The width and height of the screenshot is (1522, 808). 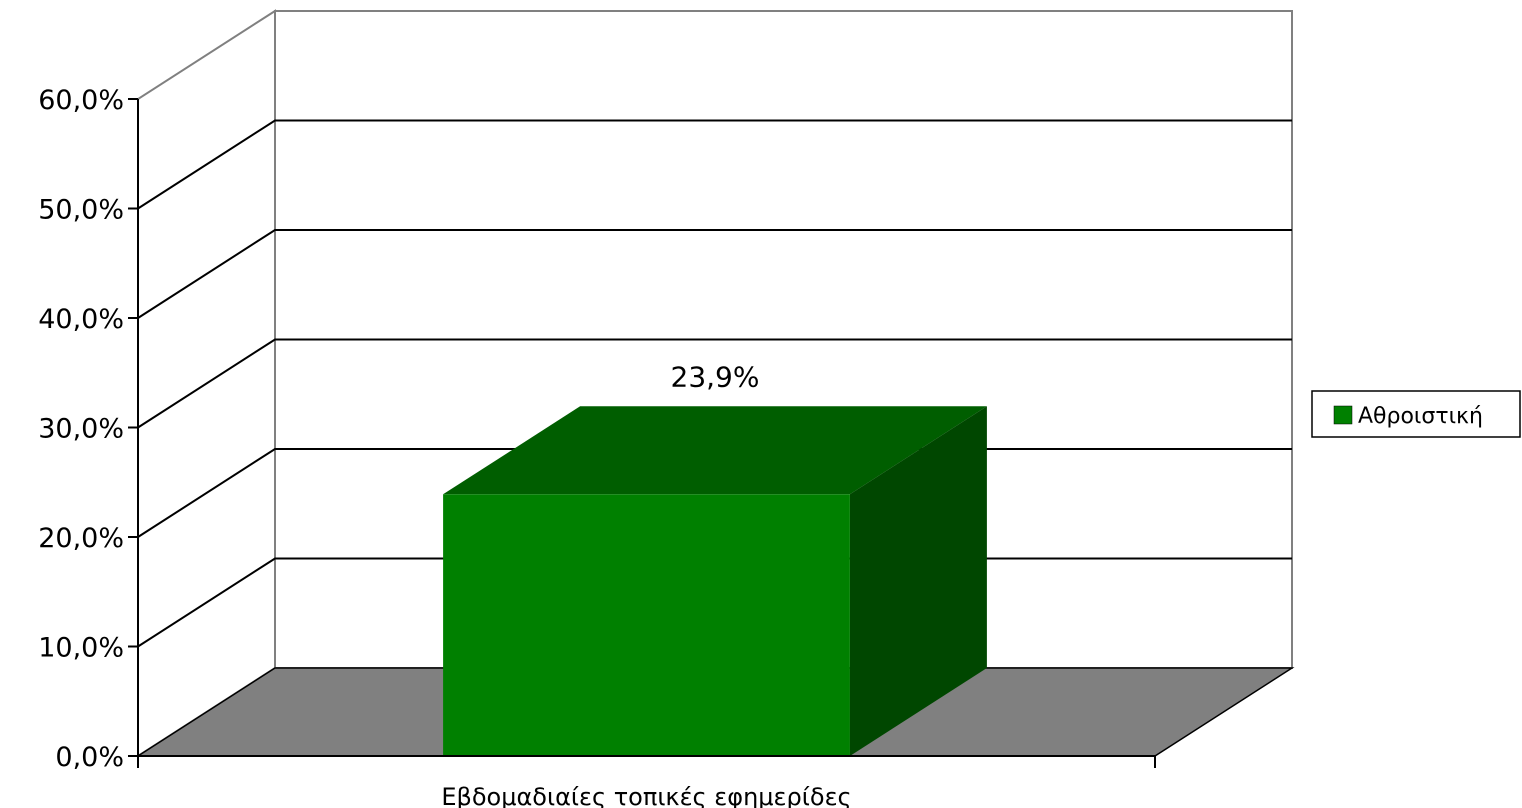 What do you see at coordinates (81, 429) in the screenshot?
I see `y-tick-label: 30,0%` at bounding box center [81, 429].